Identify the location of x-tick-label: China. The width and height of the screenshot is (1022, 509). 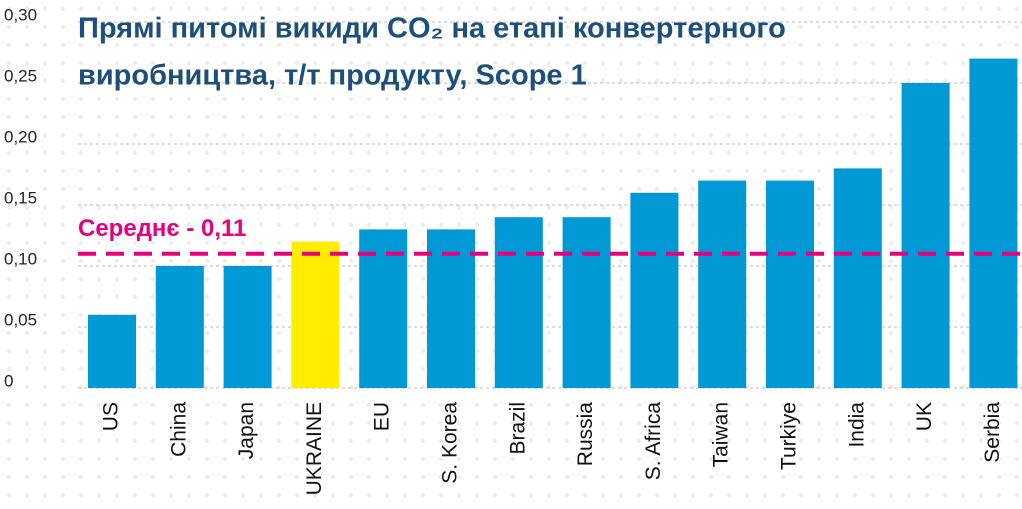
(178, 429).